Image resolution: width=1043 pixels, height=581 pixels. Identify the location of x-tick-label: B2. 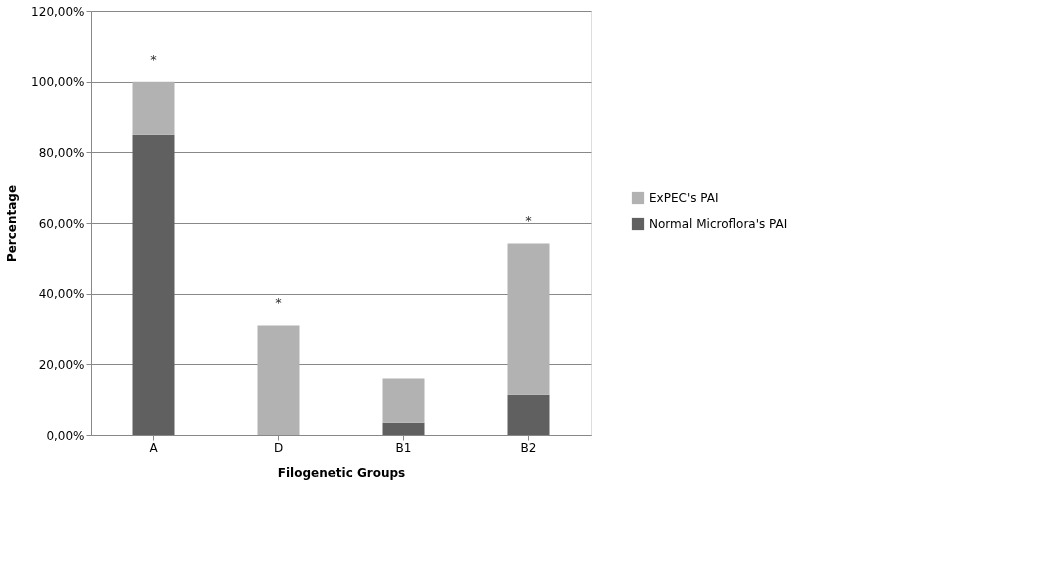
(528, 447).